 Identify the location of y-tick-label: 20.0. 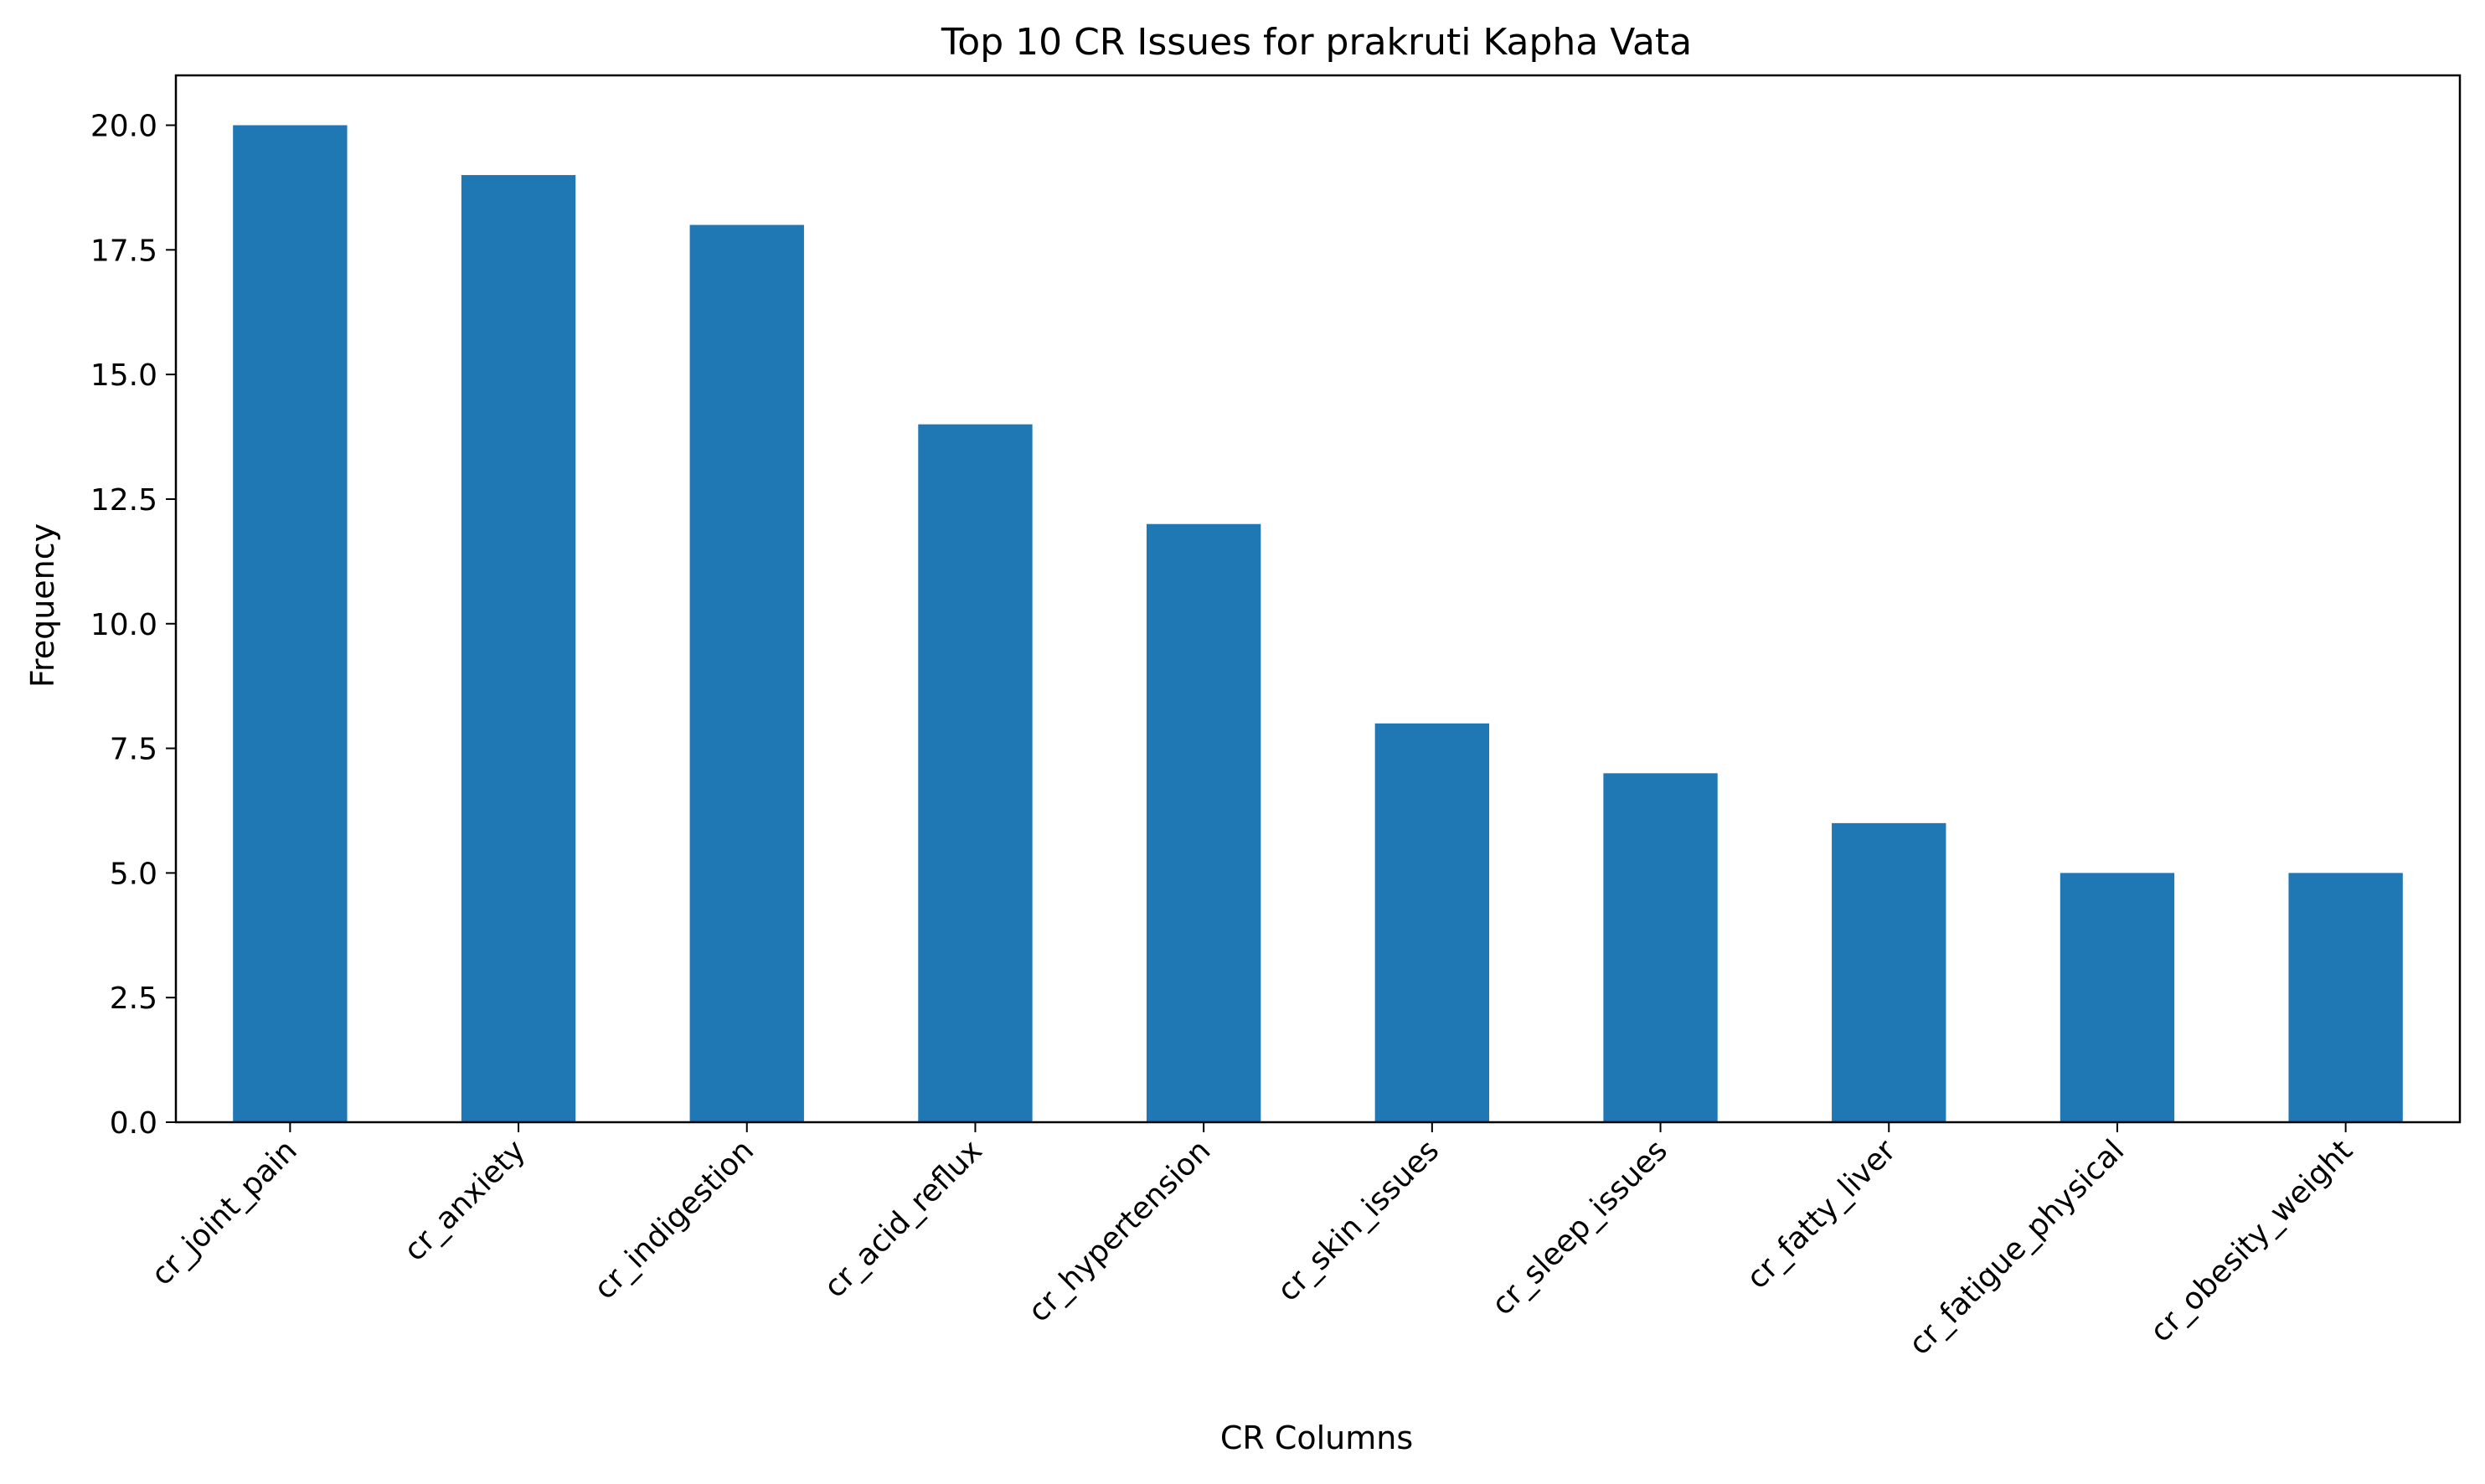
(123, 127).